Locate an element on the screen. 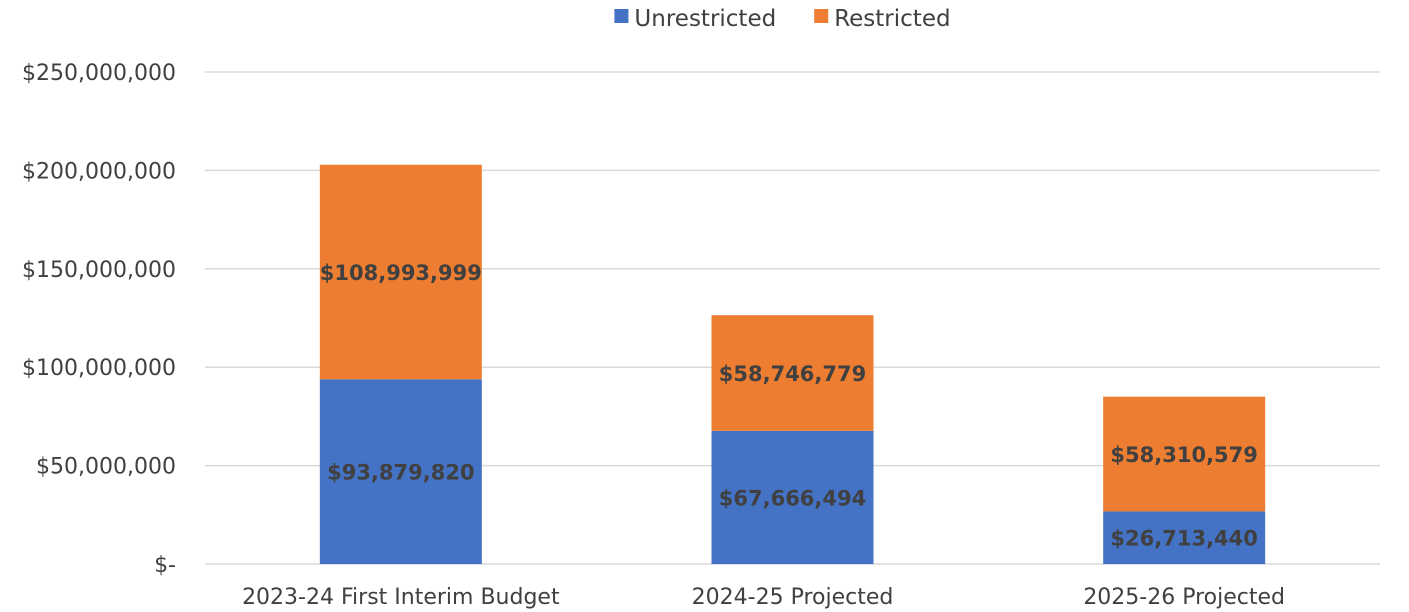 The width and height of the screenshot is (1409, 612). data-label-restricted: $108,993,999 is located at coordinates (401, 273).